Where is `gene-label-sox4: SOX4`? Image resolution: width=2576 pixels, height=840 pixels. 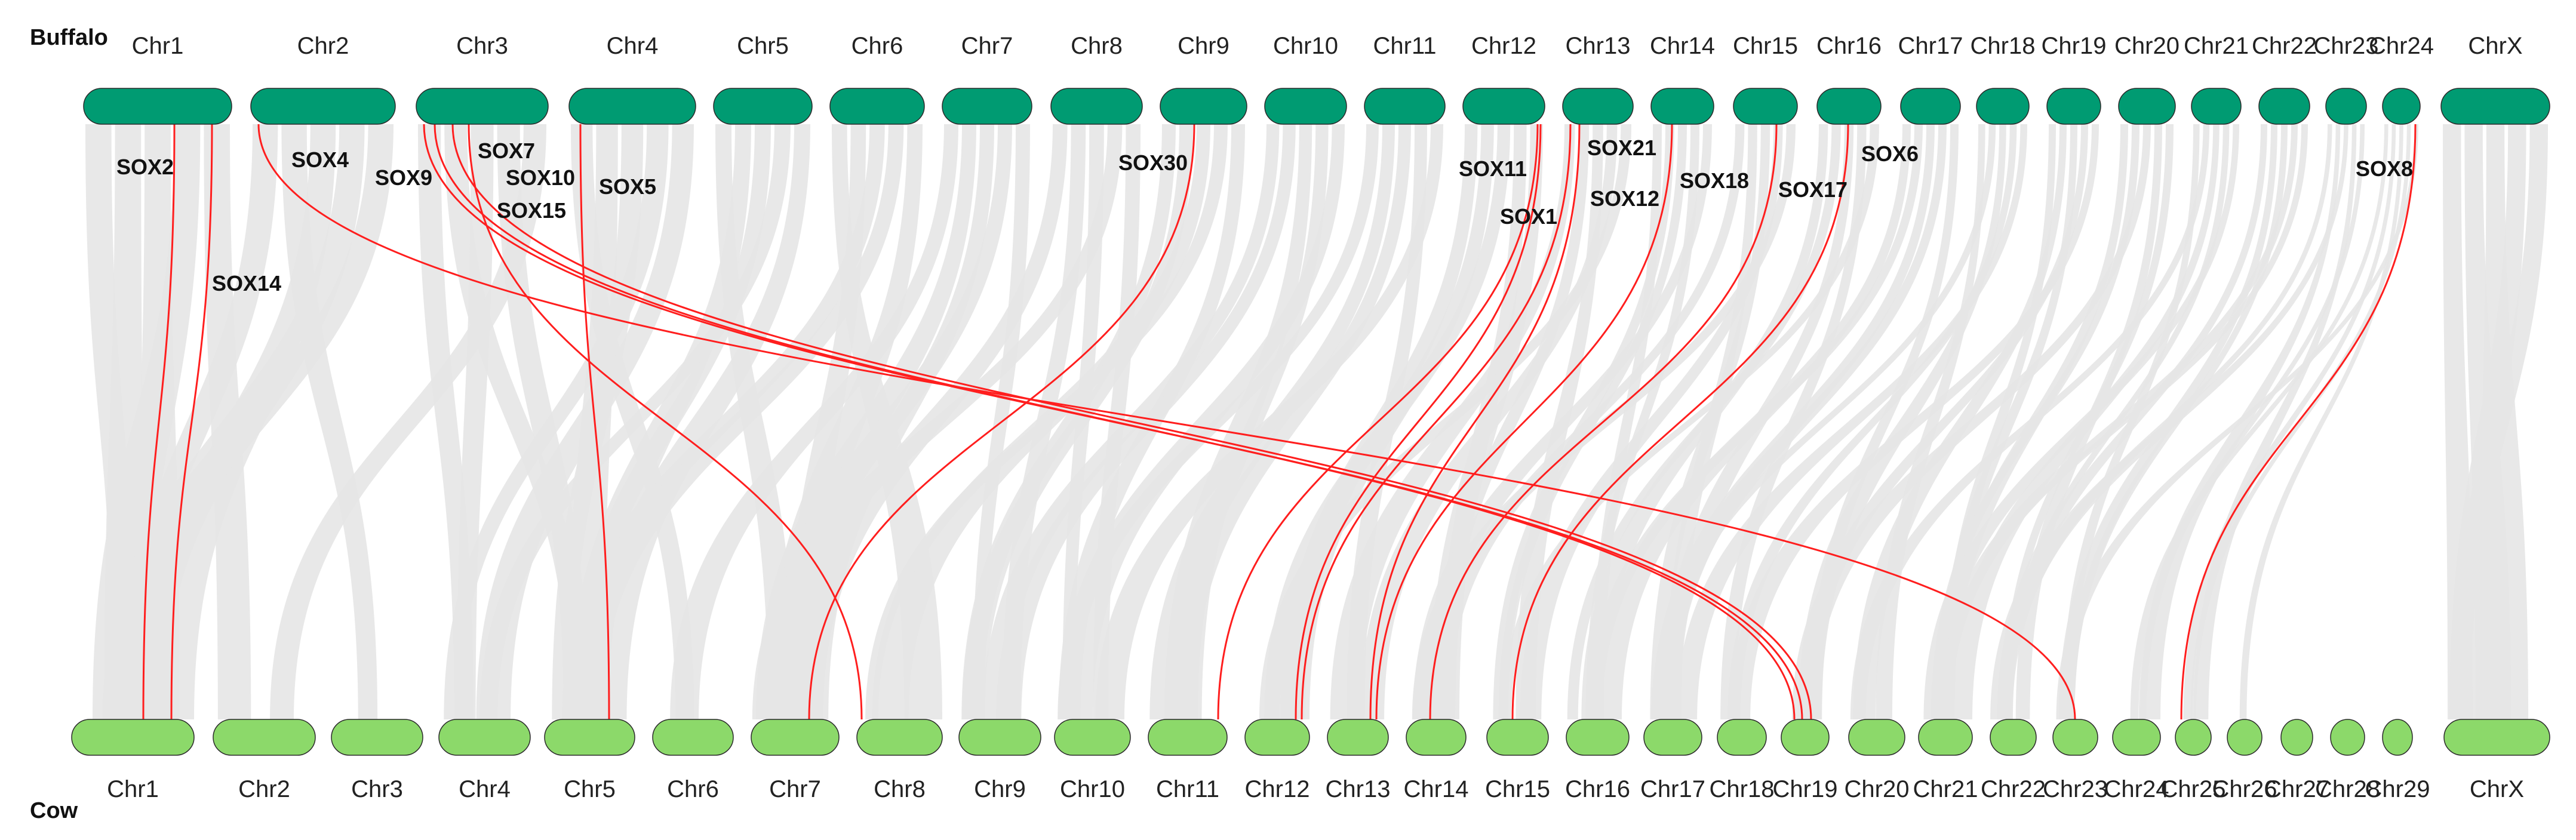 gene-label-sox4: SOX4 is located at coordinates (320, 159).